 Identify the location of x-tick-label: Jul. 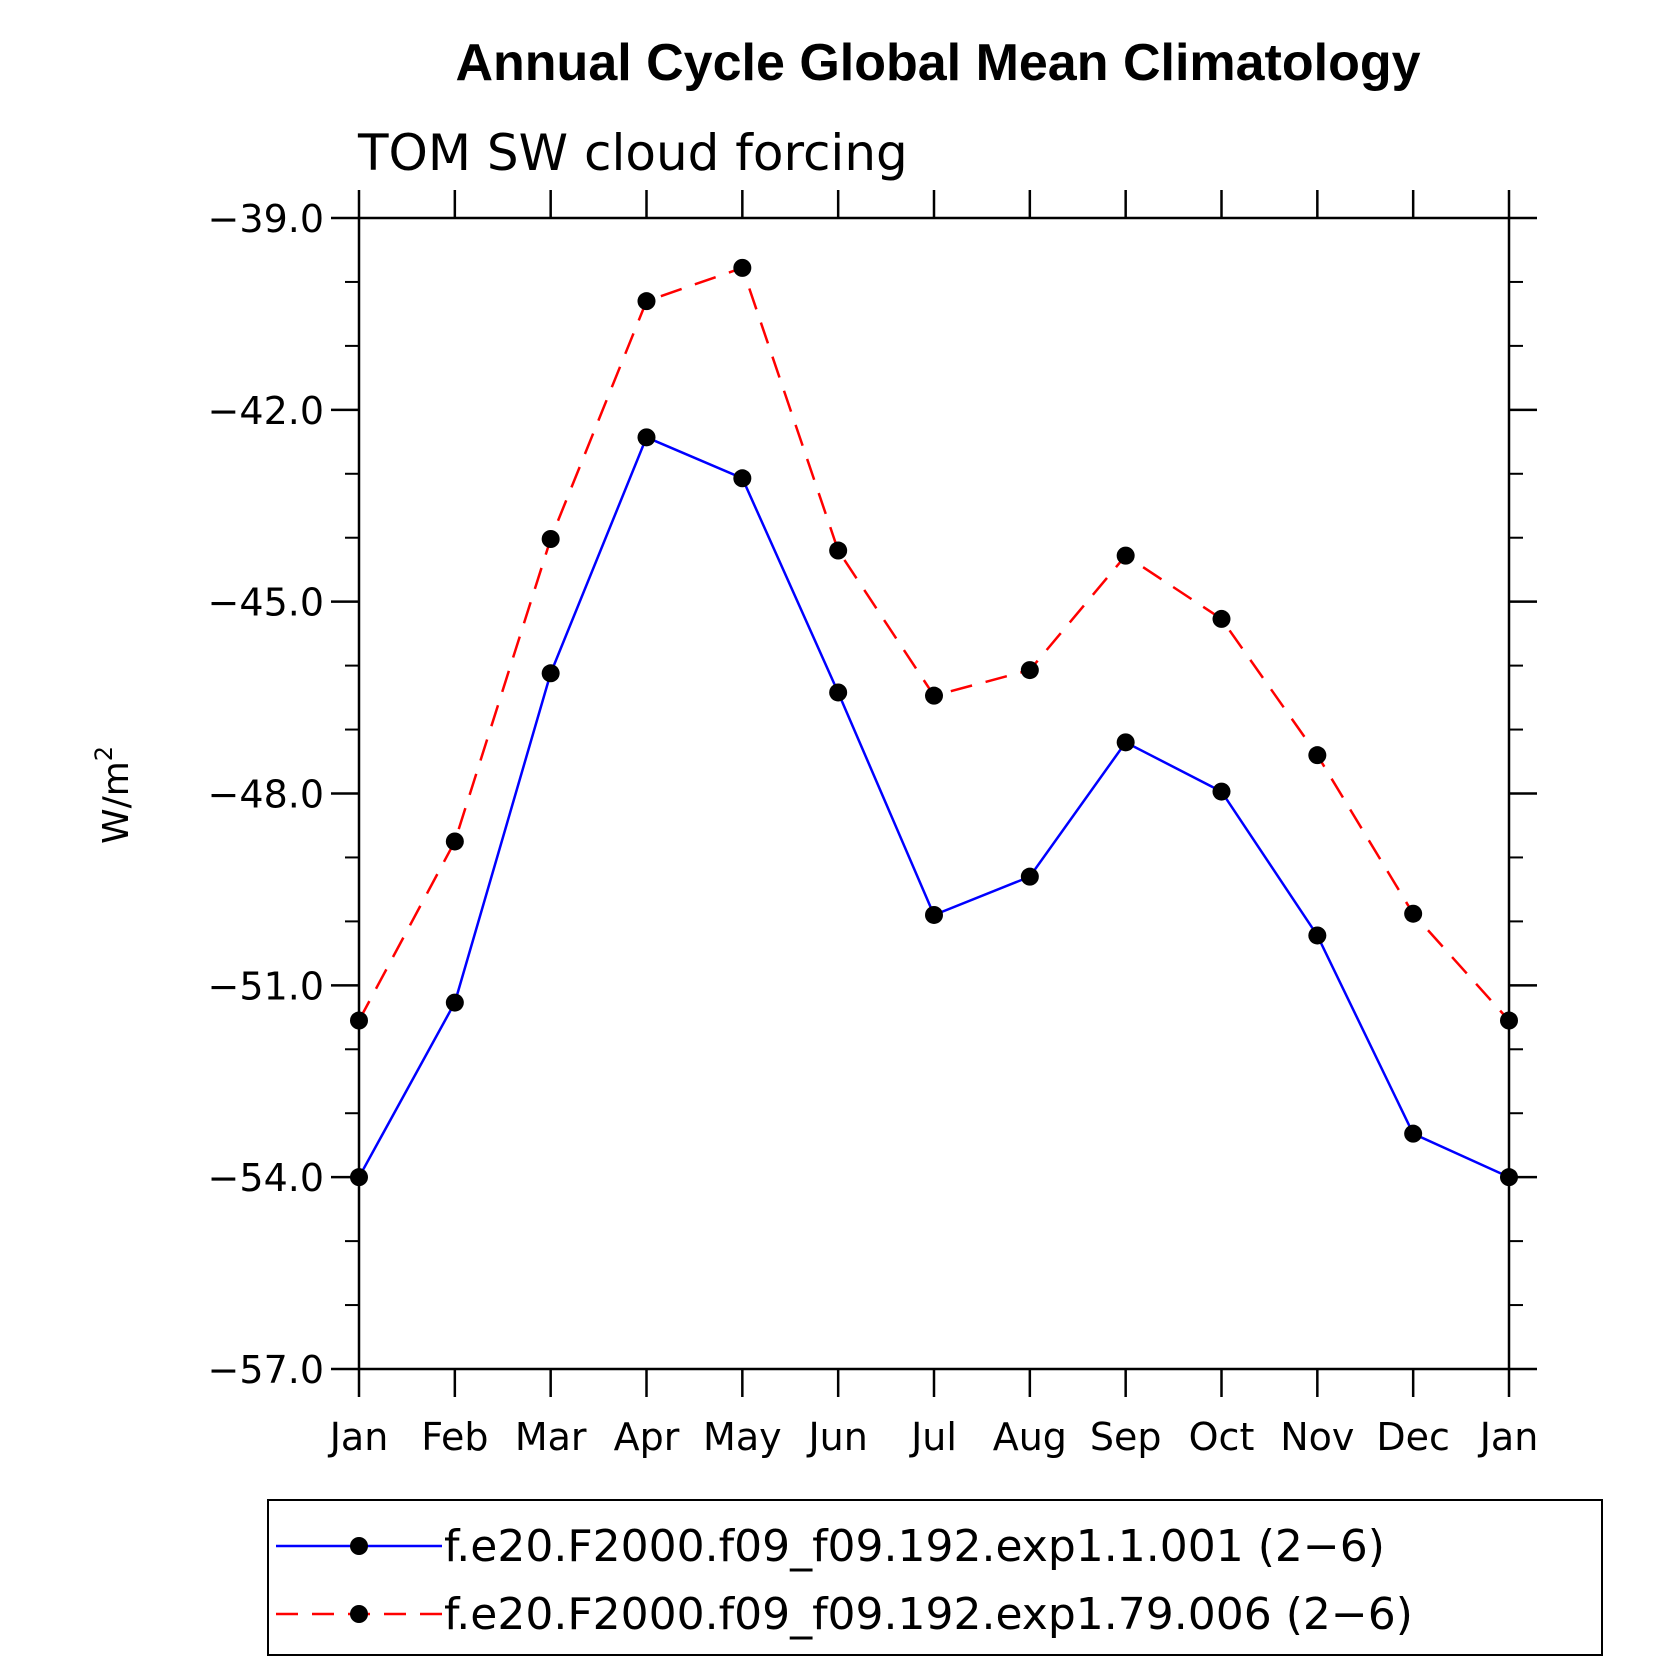
(933, 1437).